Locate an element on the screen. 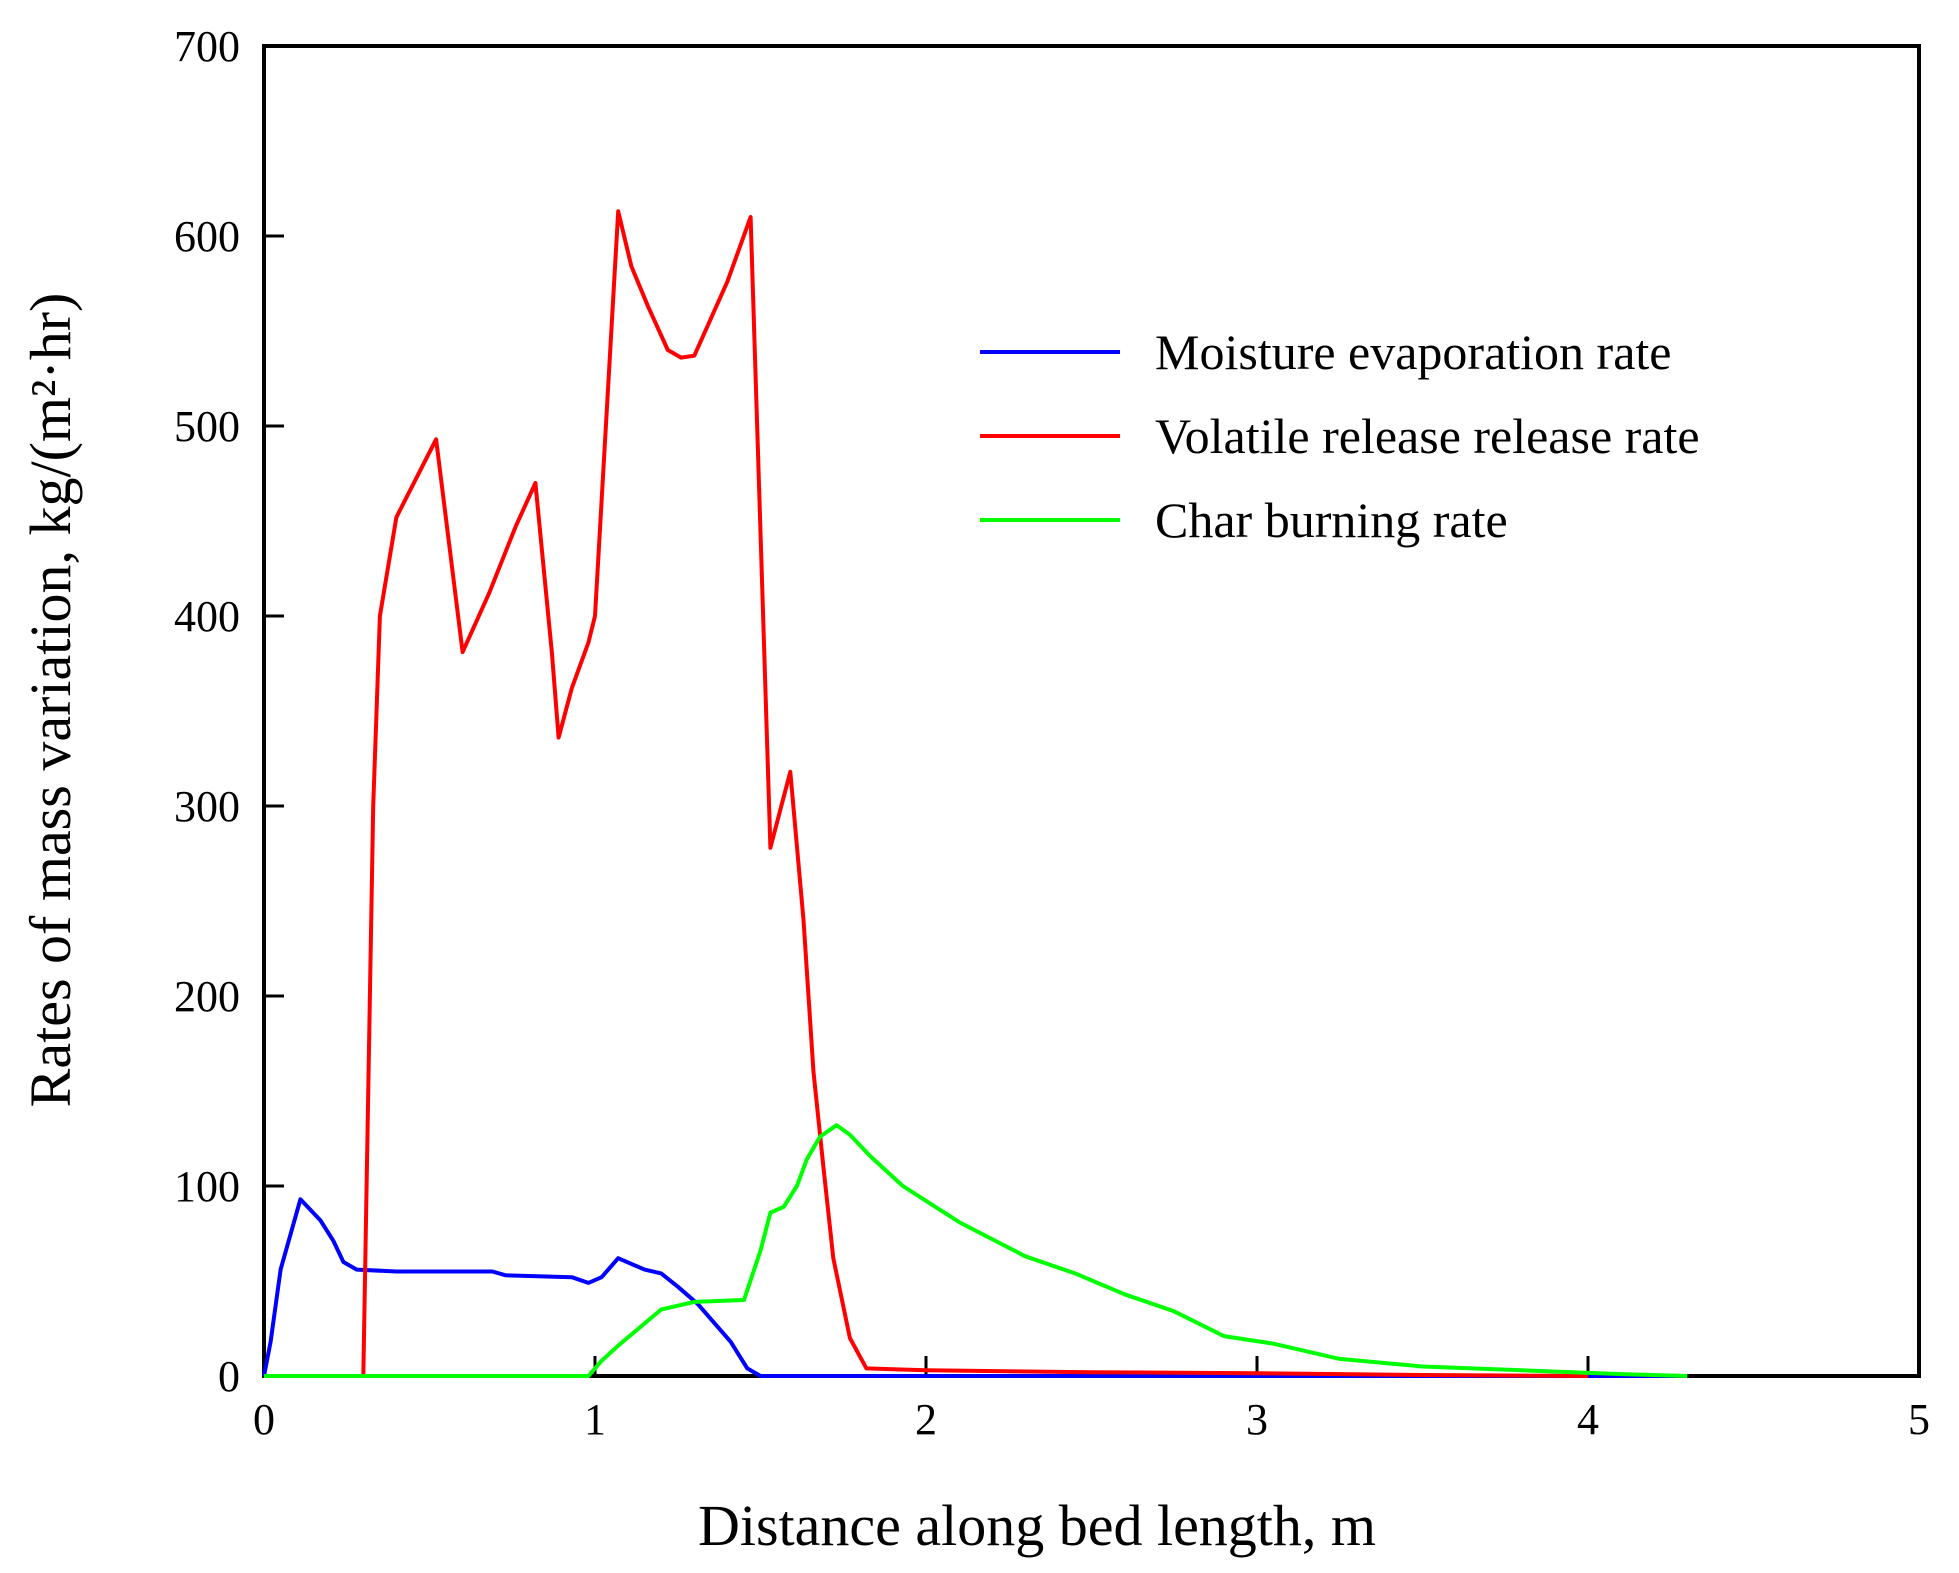 This screenshot has height=1573, width=1959. y-tick-label-4: 400 is located at coordinates (207, 616).